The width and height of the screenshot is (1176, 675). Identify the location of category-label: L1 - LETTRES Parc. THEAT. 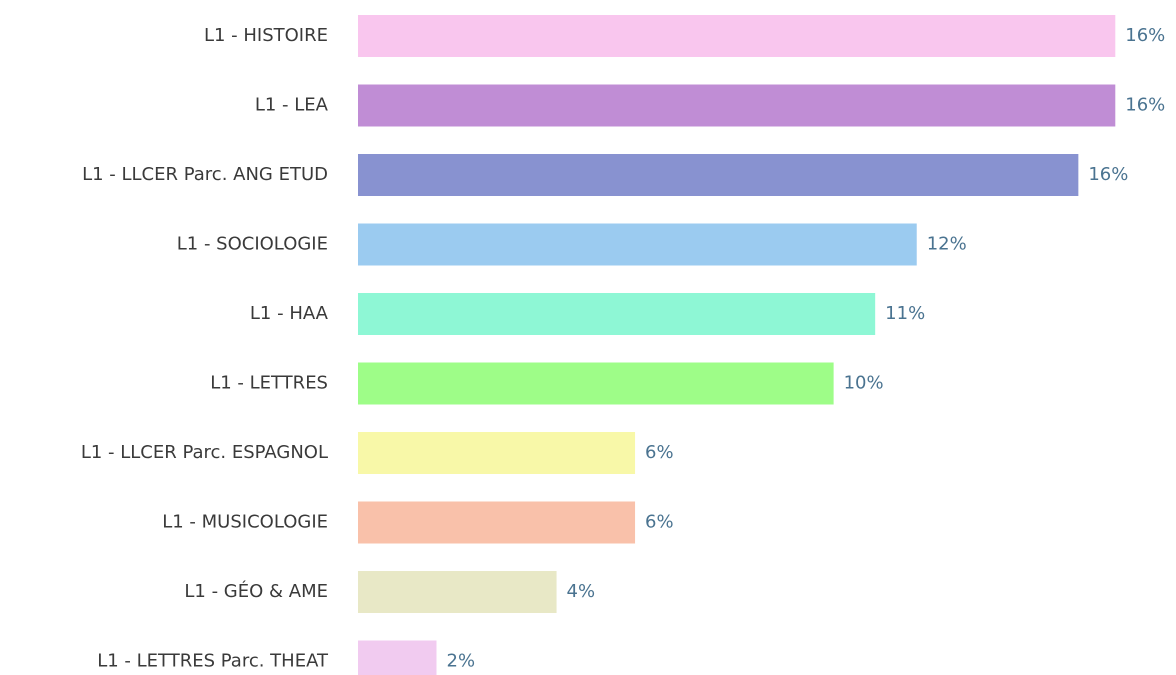
(213, 661).